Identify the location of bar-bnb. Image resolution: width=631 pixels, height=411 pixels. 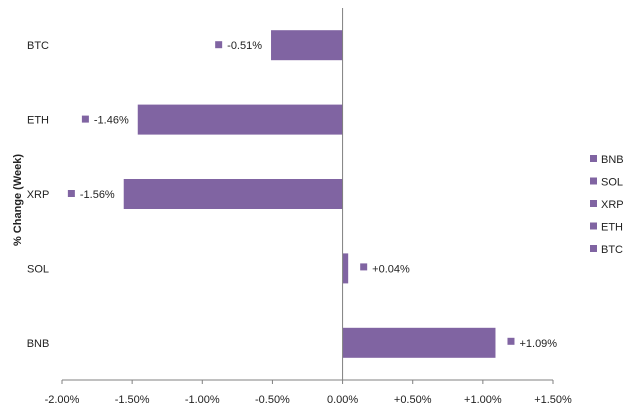
(419, 342).